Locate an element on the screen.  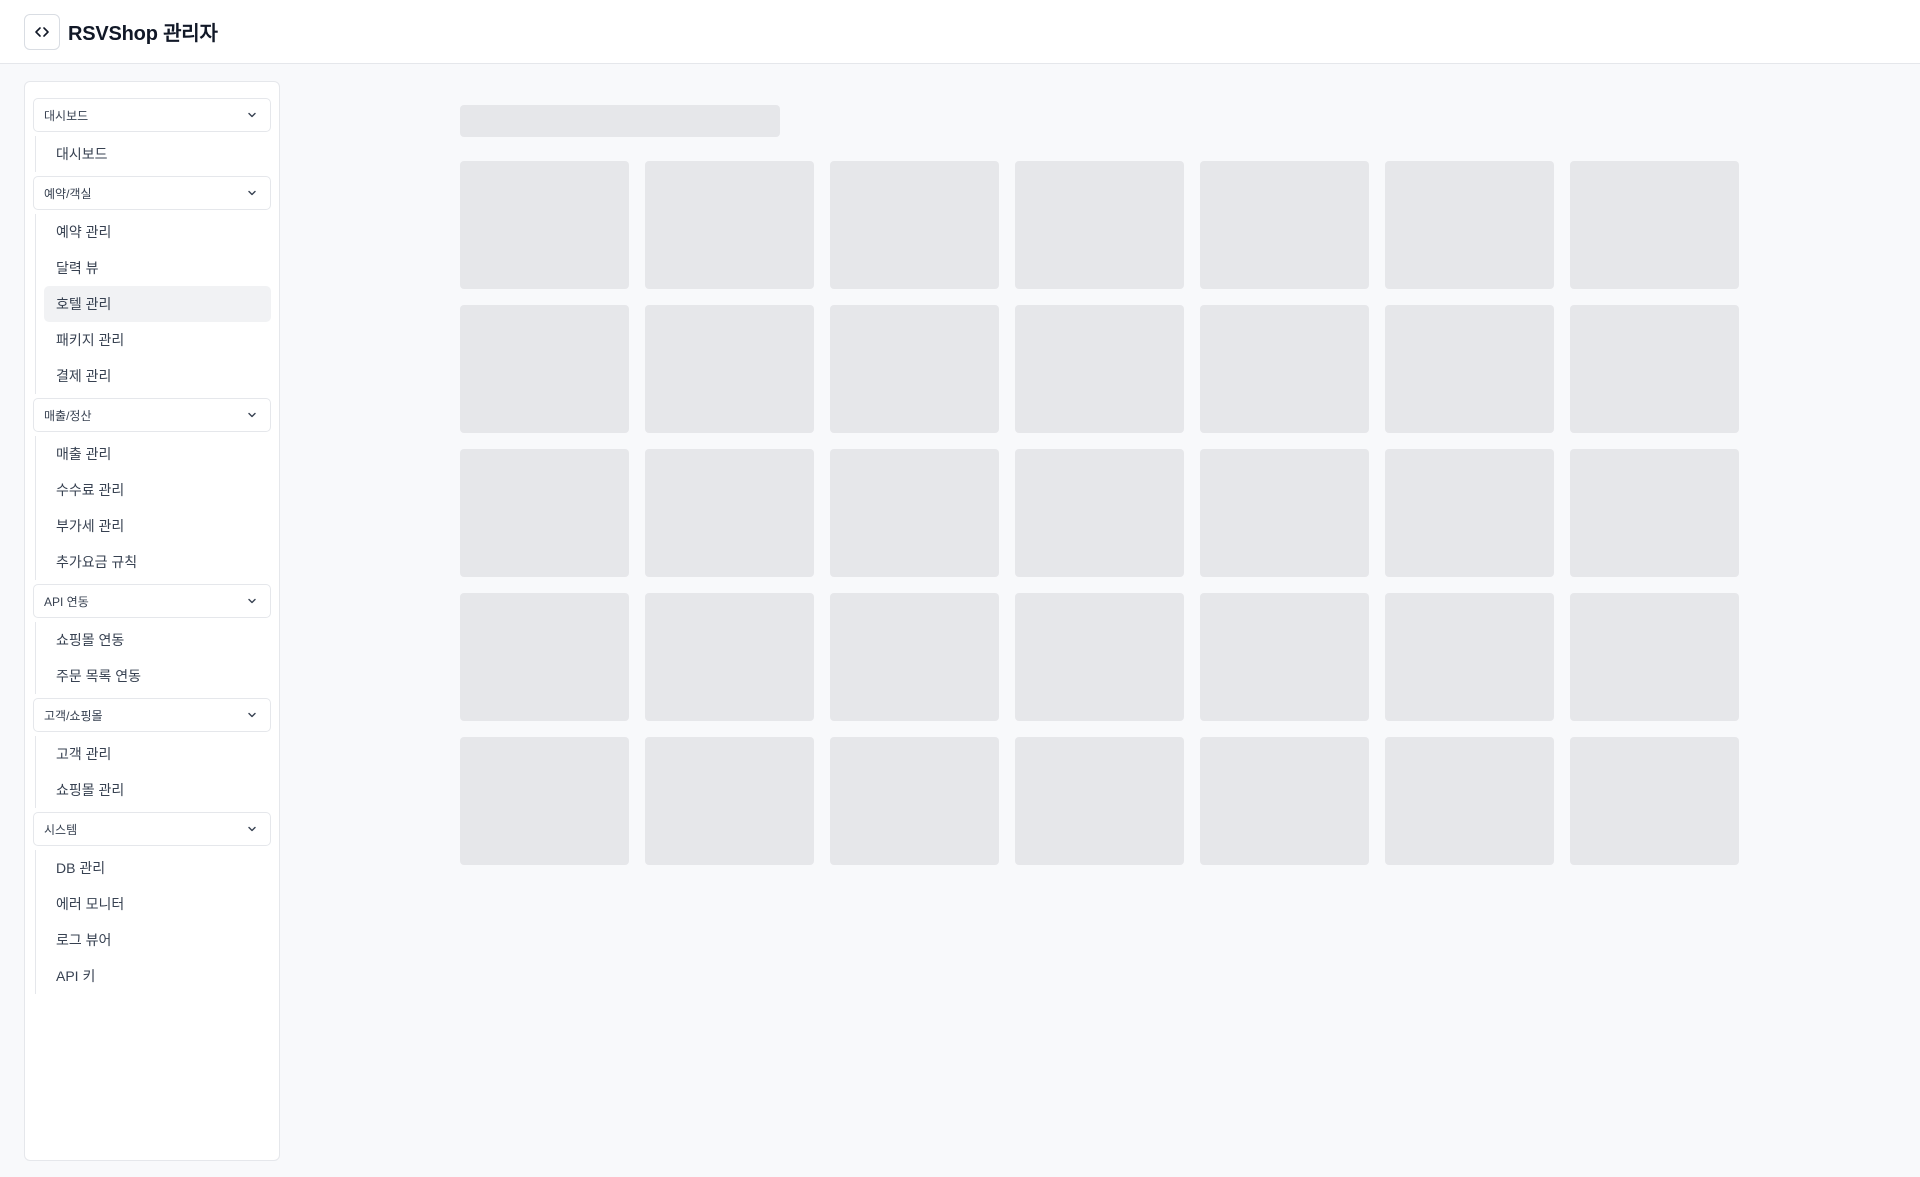
sidebar-group-label: API 연동 is located at coordinates (66, 601).